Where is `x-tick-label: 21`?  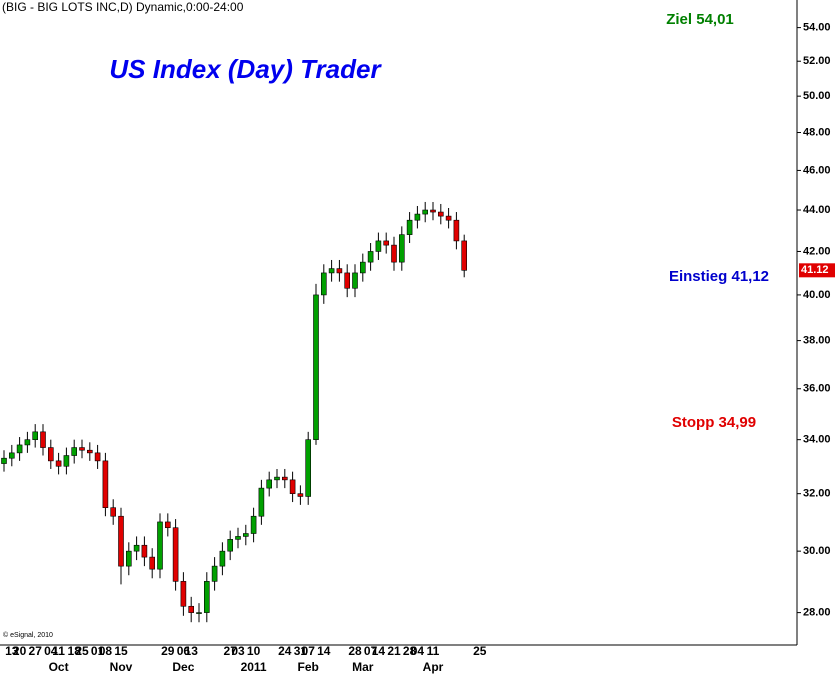
x-tick-label: 21 is located at coordinates (394, 651).